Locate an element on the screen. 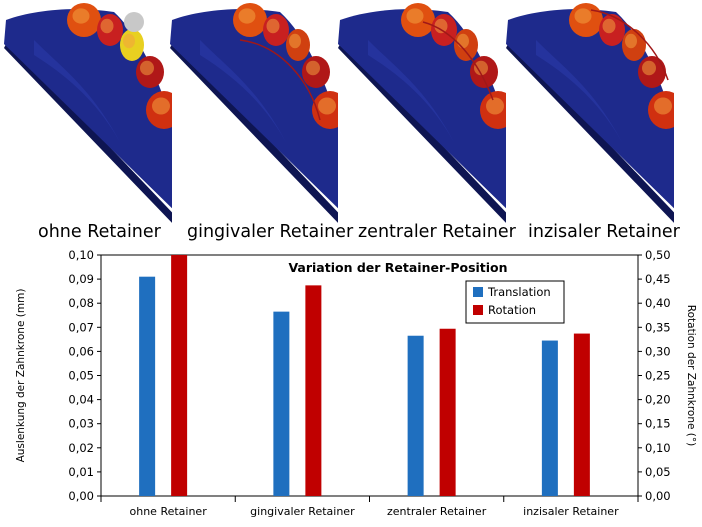  y-right-axis-label: Rotation der Zahnkrone (°) is located at coordinates (691, 375).